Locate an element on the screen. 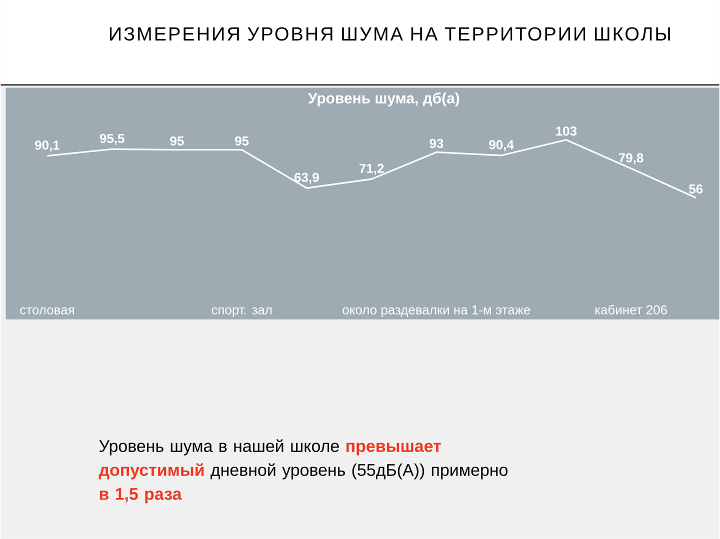 Image resolution: width=720 pixels, height=539 pixels. x-tick-label: столовая is located at coordinates (47, 311).